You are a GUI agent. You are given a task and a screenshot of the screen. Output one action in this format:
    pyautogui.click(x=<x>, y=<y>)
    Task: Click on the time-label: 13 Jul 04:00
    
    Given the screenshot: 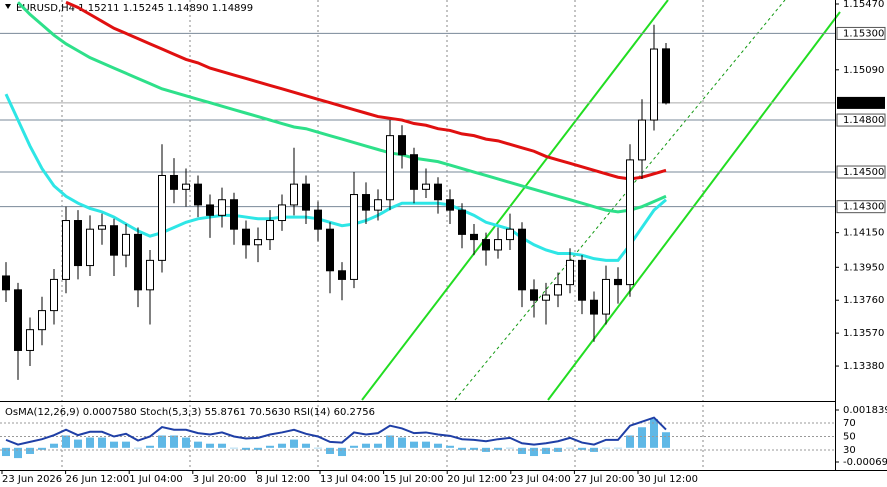 What is the action you would take?
    pyautogui.click(x=350, y=479)
    